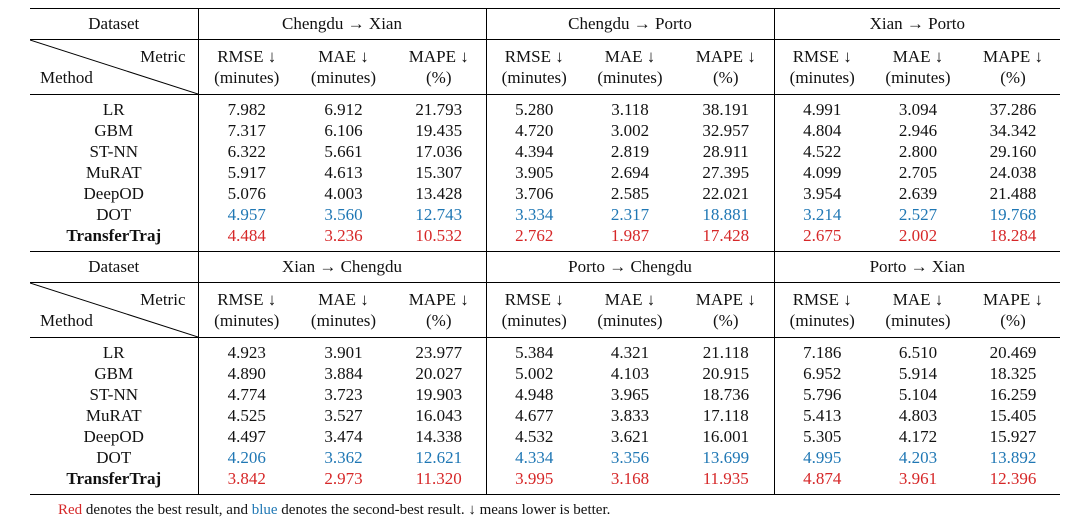 This screenshot has width=1080, height=532. What do you see at coordinates (246, 235) in the screenshot?
I see `table-cell: 4.484` at bounding box center [246, 235].